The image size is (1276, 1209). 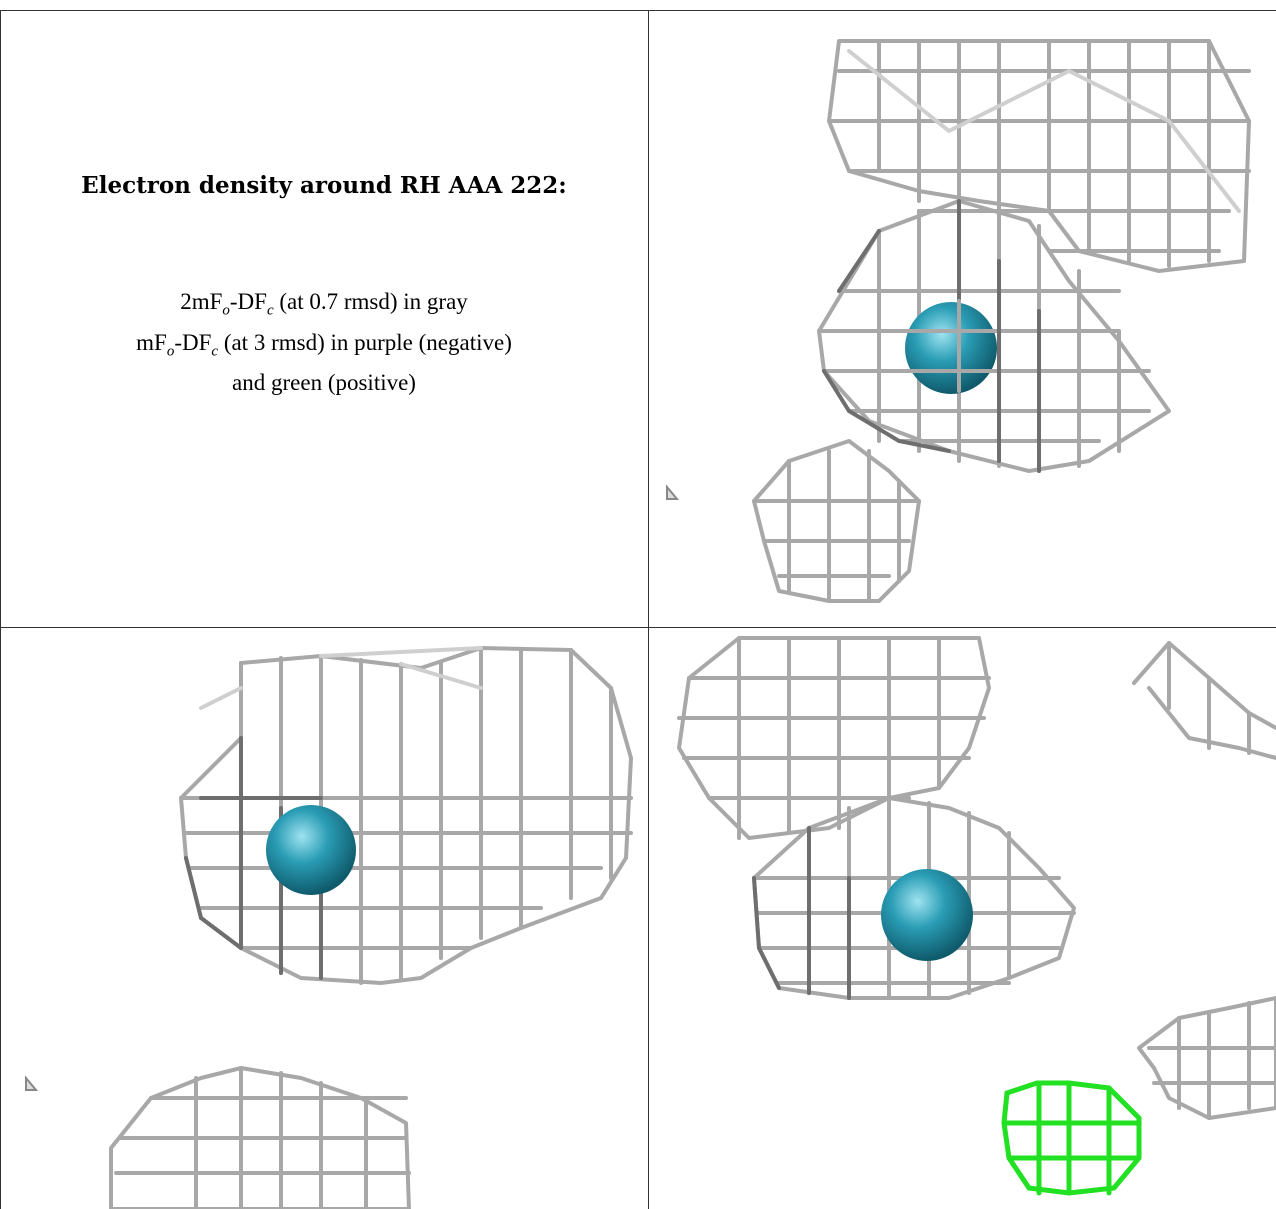 I want to click on mesh-positive-difference, so click(x=1071, y=1138).